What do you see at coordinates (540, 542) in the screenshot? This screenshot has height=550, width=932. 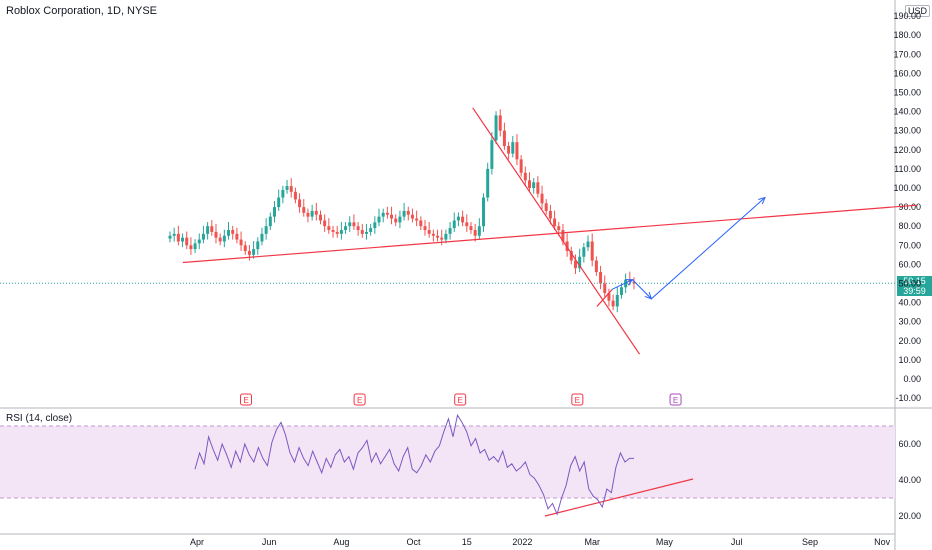 I see `time-axis: Apr Jun Aug Oct 15 2022 Mar May Jul Sep Nov` at bounding box center [540, 542].